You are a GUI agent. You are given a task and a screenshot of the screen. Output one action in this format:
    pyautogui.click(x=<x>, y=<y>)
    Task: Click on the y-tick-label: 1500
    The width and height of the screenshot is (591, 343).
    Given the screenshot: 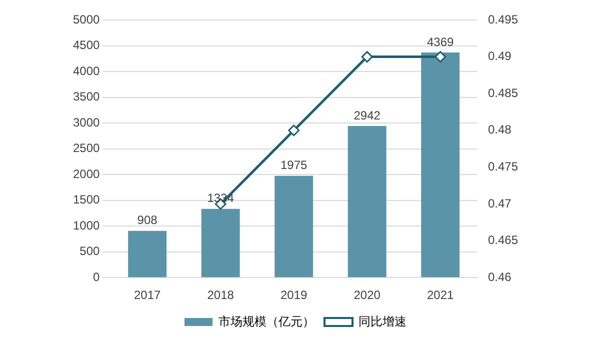 What is the action you would take?
    pyautogui.click(x=86, y=199)
    